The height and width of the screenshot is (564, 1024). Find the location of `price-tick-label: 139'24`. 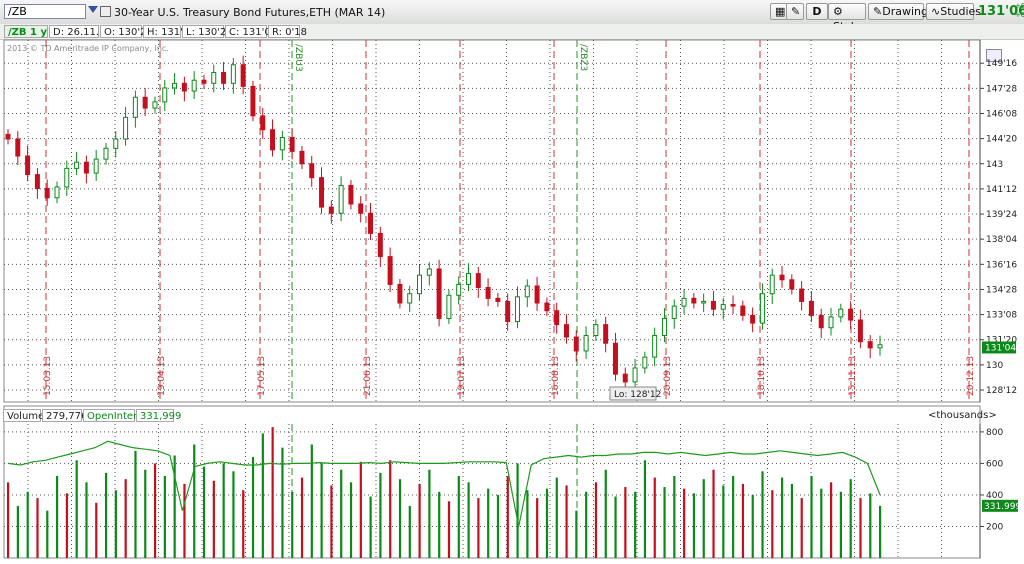

price-tick-label: 139'24 is located at coordinates (1001, 215).